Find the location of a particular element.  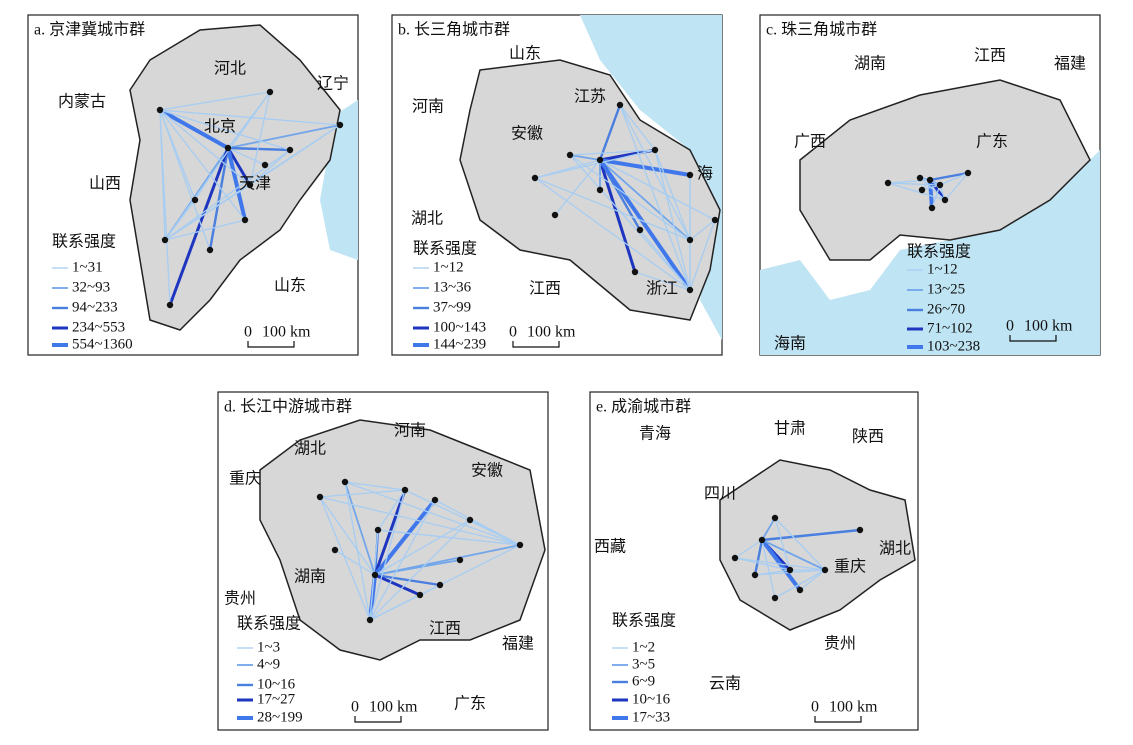

legend-item: 37~99 is located at coordinates (452, 307).